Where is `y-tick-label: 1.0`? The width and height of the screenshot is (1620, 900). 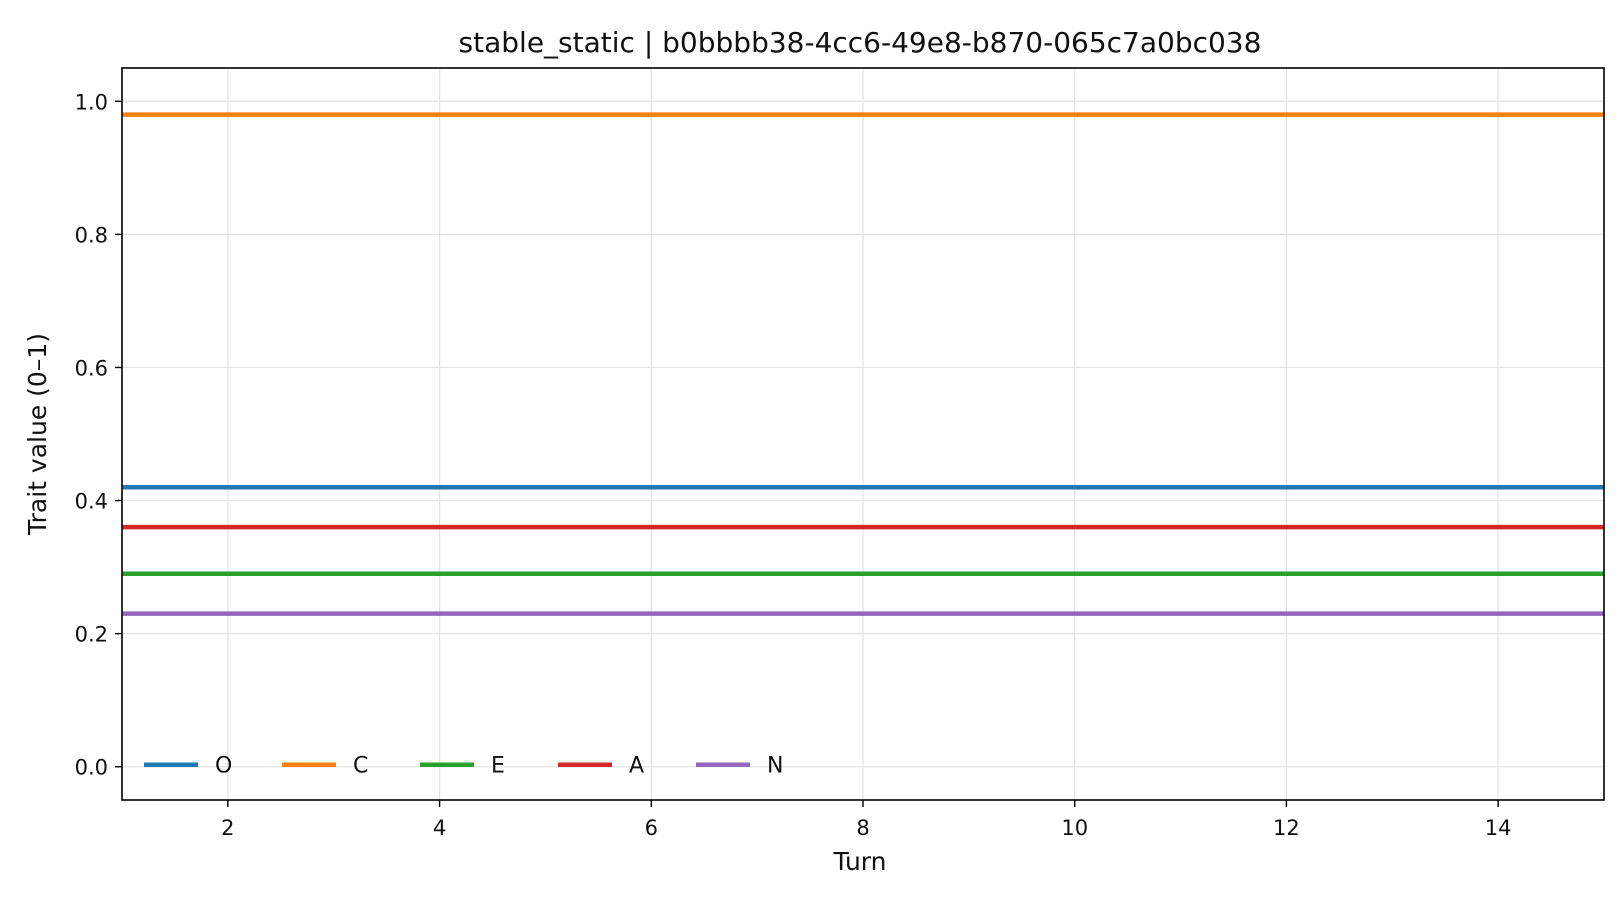 y-tick-label: 1.0 is located at coordinates (91, 102).